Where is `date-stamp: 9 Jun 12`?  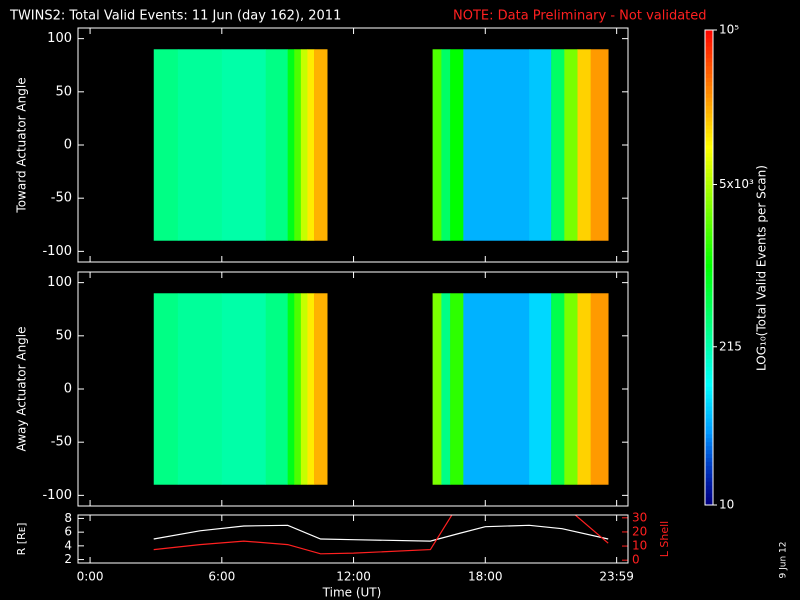 date-stamp: 9 Jun 12 is located at coordinates (784, 560).